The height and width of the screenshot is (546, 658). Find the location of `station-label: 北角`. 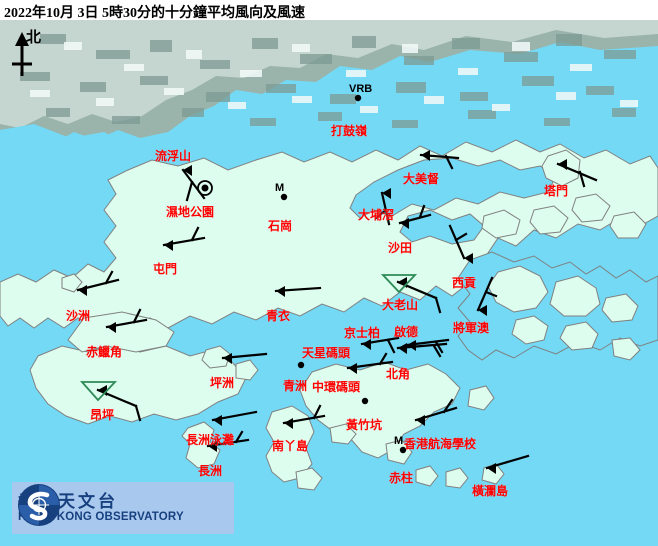

station-label: 北角 is located at coordinates (398, 374).